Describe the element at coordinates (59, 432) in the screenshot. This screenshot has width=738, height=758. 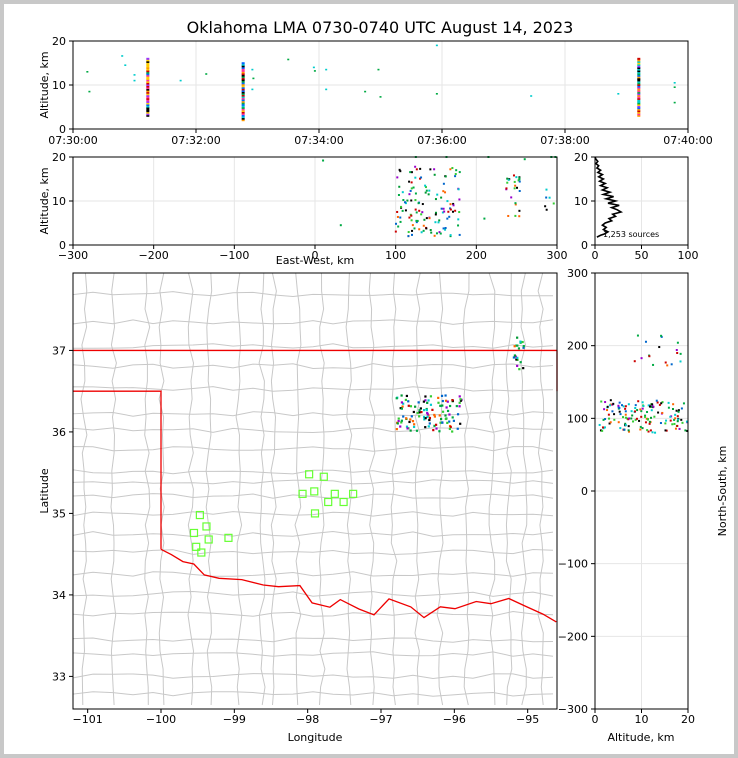
I see `latitude-tick-label: 36` at that location.